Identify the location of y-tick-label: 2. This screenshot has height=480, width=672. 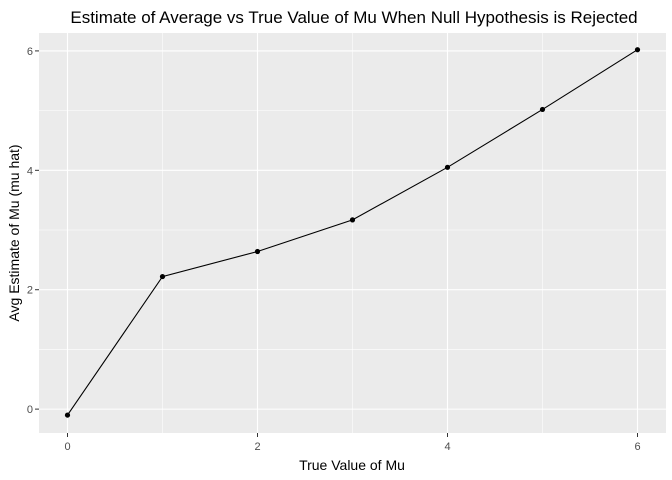
(30, 291).